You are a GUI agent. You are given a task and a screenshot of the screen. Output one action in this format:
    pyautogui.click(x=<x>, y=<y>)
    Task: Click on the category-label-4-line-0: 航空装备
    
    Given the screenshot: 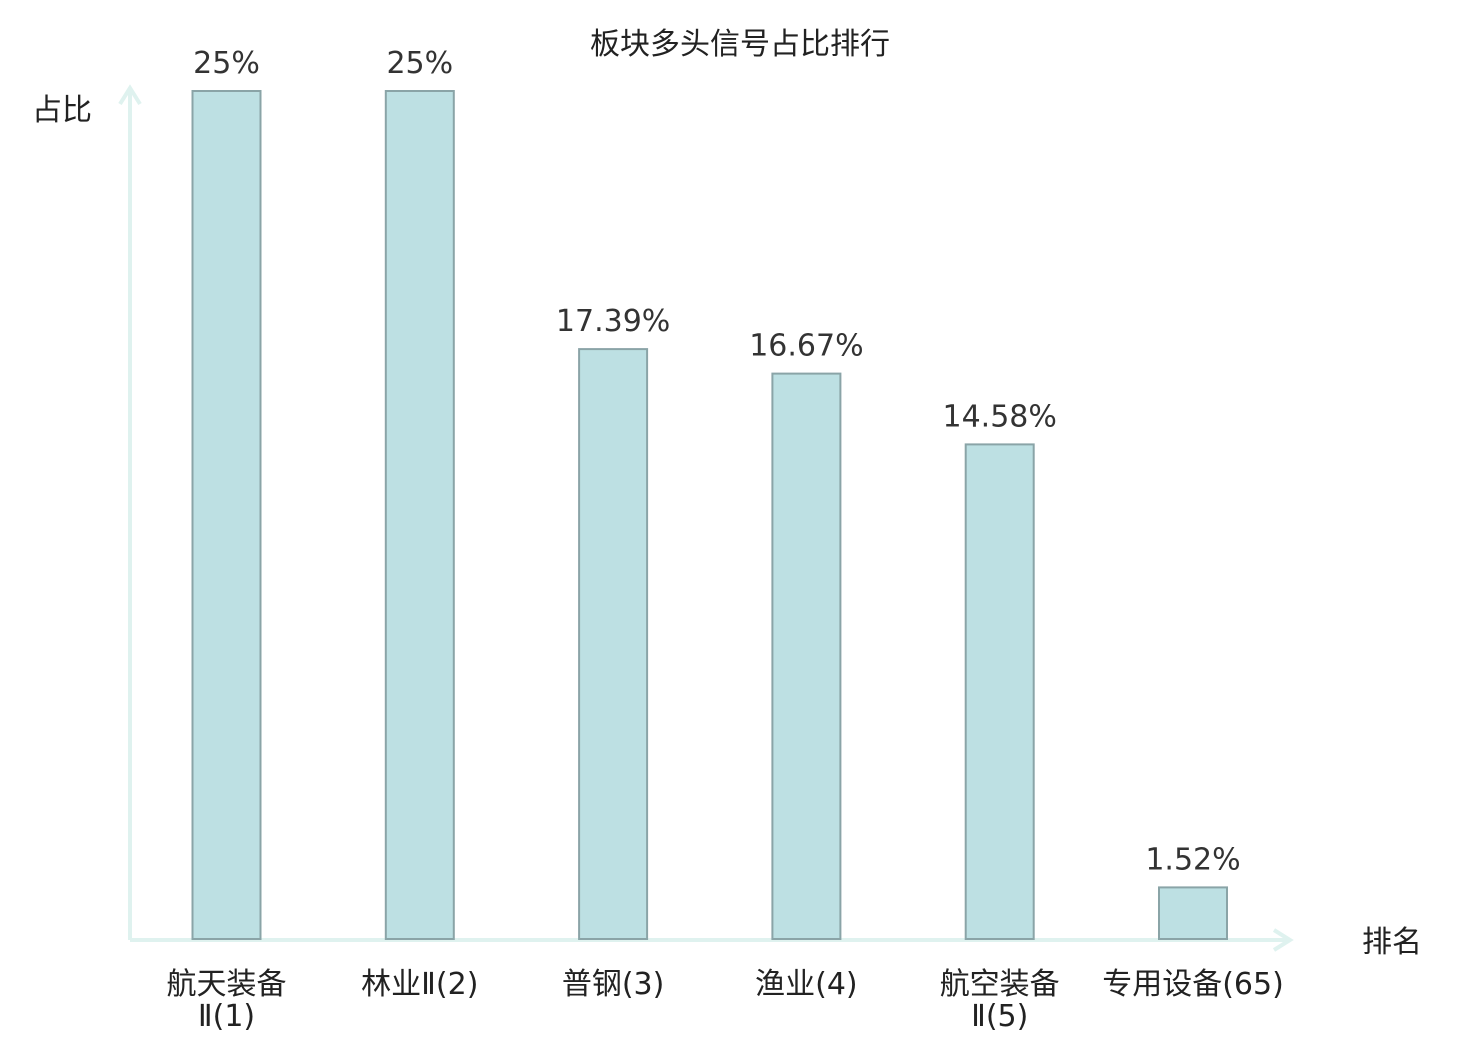 What is the action you would take?
    pyautogui.click(x=1000, y=984)
    